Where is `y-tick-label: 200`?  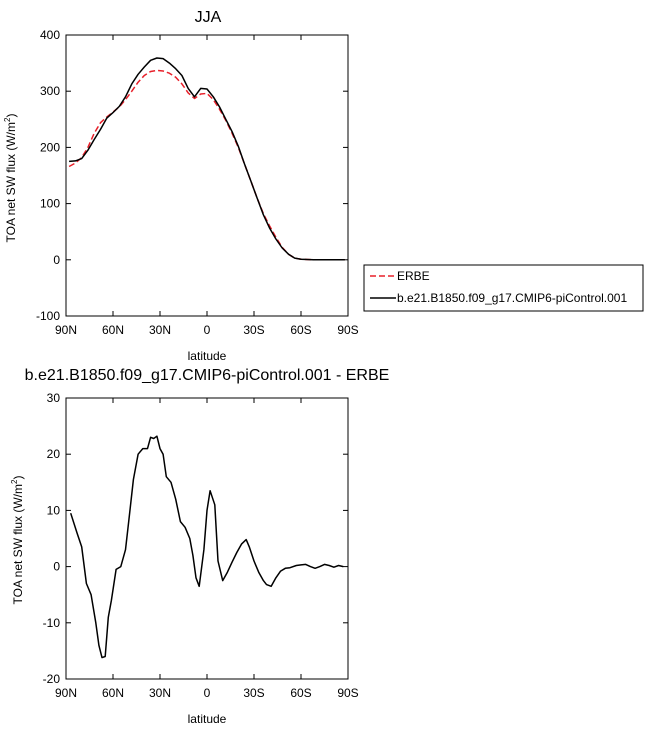 y-tick-label: 200 is located at coordinates (50, 147).